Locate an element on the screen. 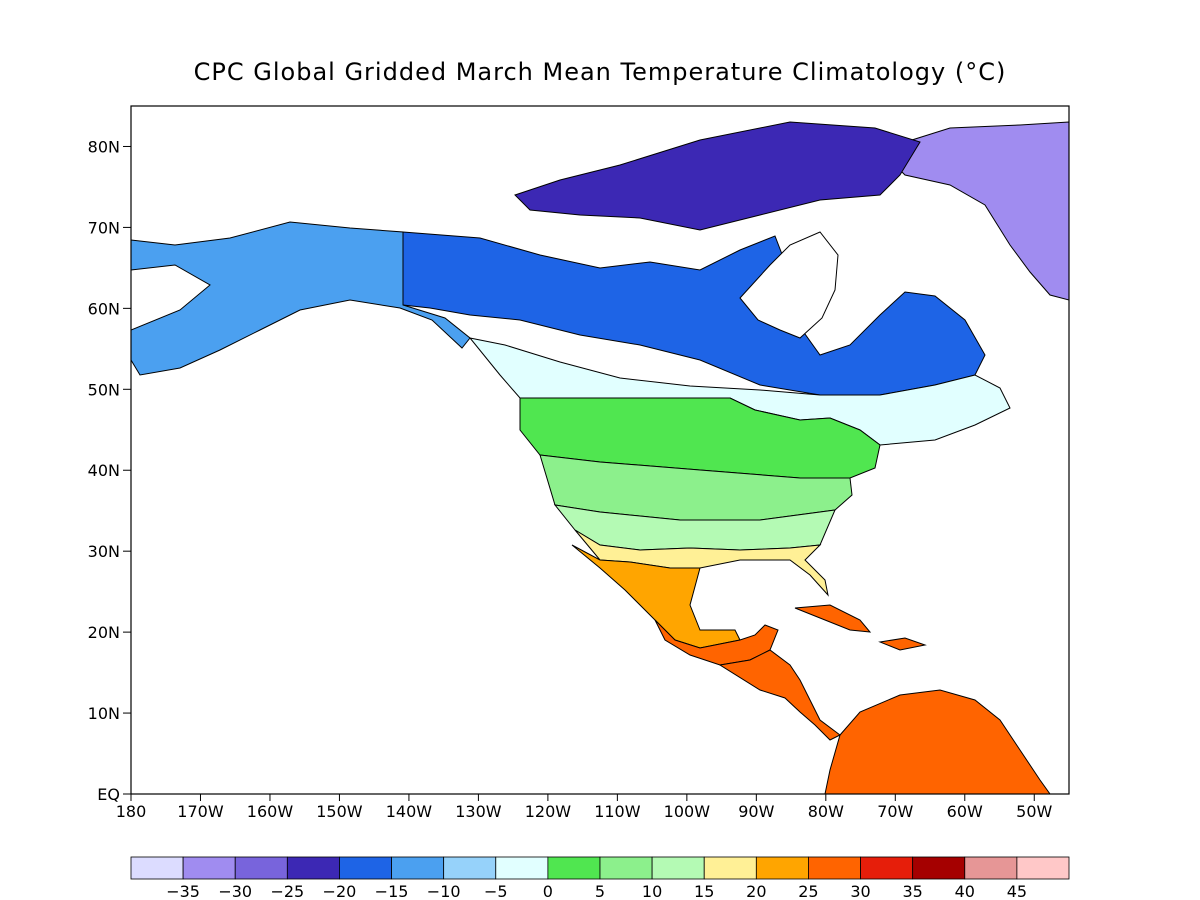 The height and width of the screenshot is (900, 1200). colorbar-label: 40 is located at coordinates (965, 891).